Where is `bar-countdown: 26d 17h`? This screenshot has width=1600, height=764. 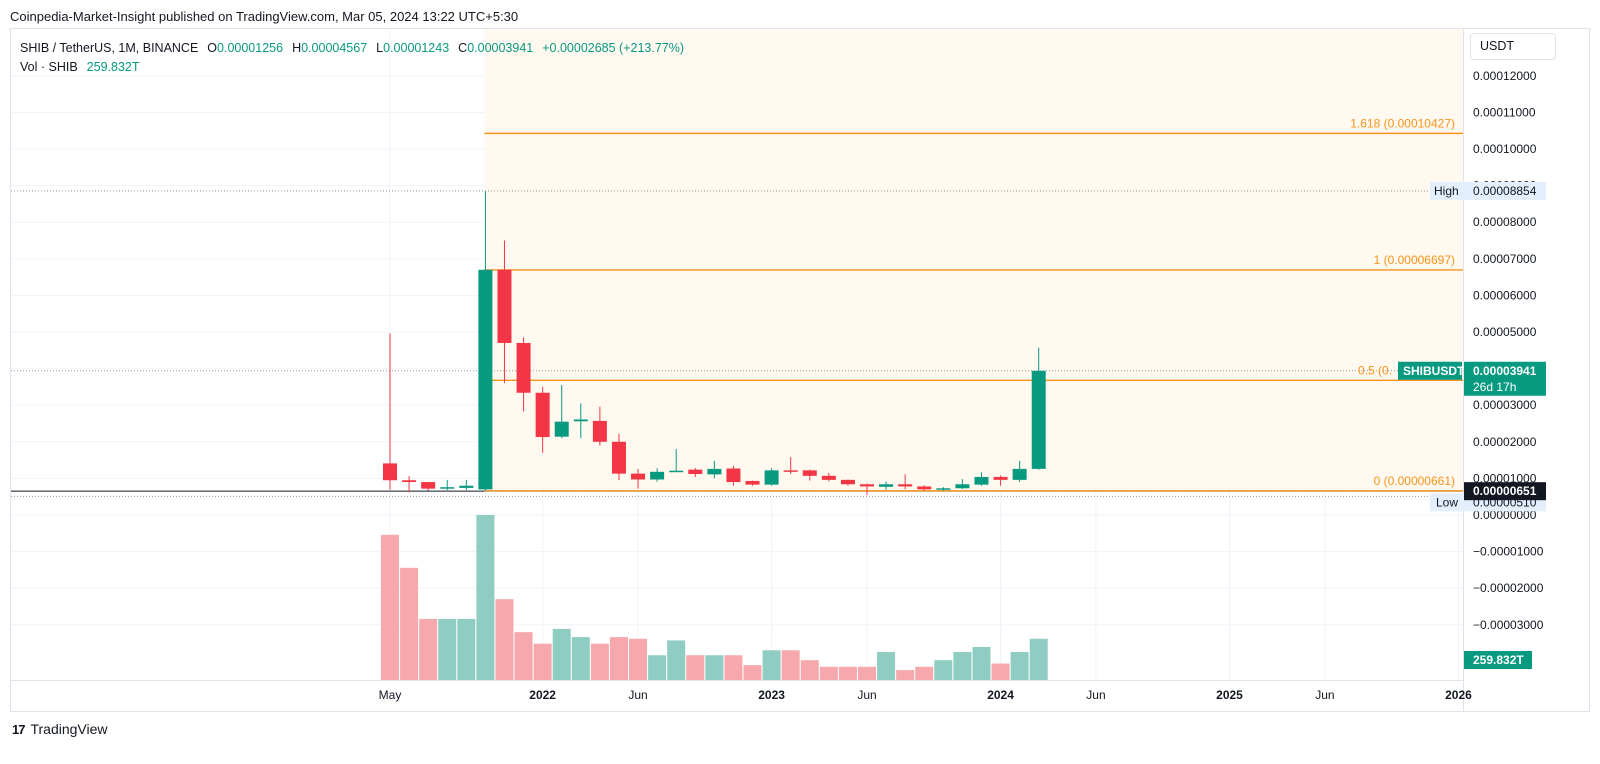 bar-countdown: 26d 17h is located at coordinates (1494, 387).